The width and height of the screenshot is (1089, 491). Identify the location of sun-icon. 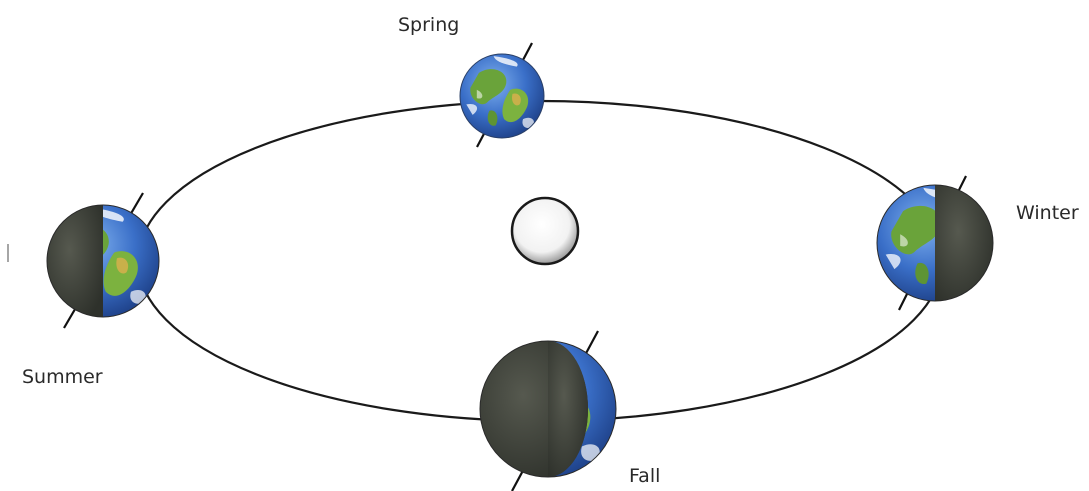
(545, 231).